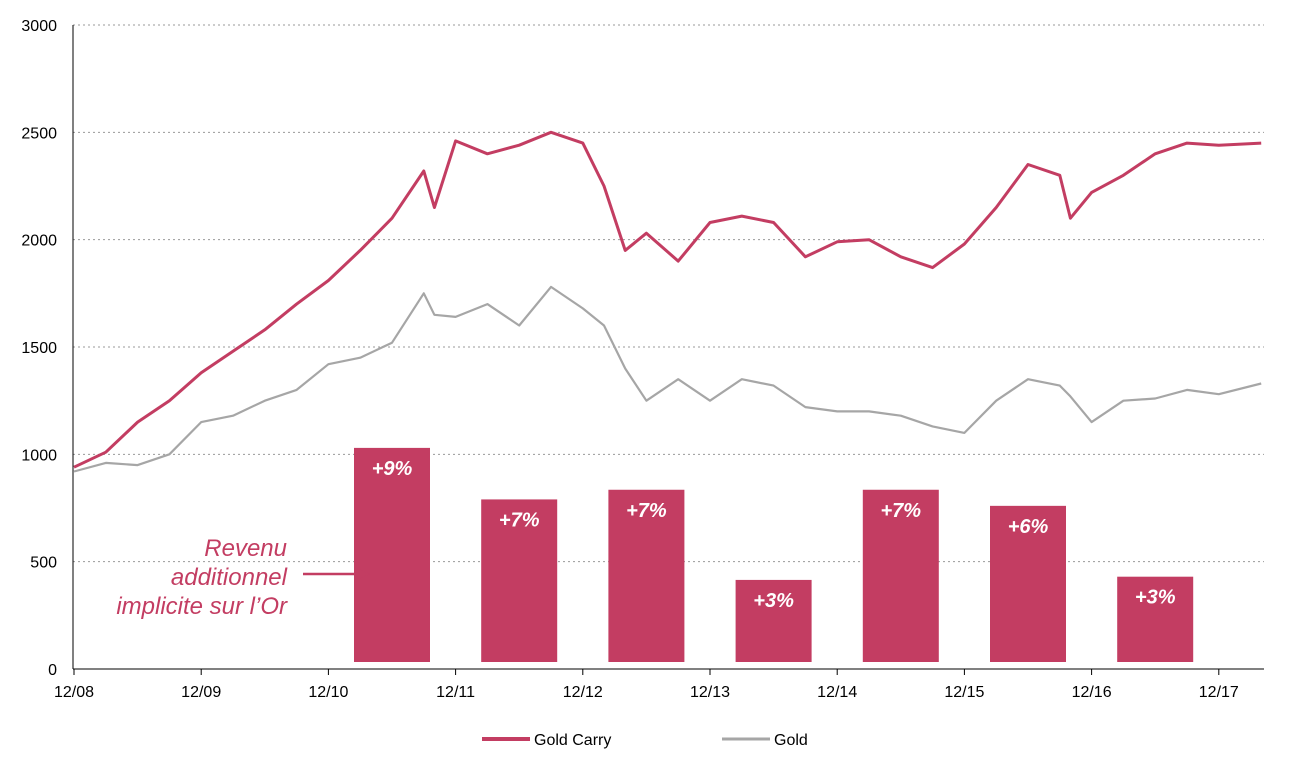 The image size is (1311, 764). What do you see at coordinates (964, 692) in the screenshot?
I see `x-tick-label: 12/15` at bounding box center [964, 692].